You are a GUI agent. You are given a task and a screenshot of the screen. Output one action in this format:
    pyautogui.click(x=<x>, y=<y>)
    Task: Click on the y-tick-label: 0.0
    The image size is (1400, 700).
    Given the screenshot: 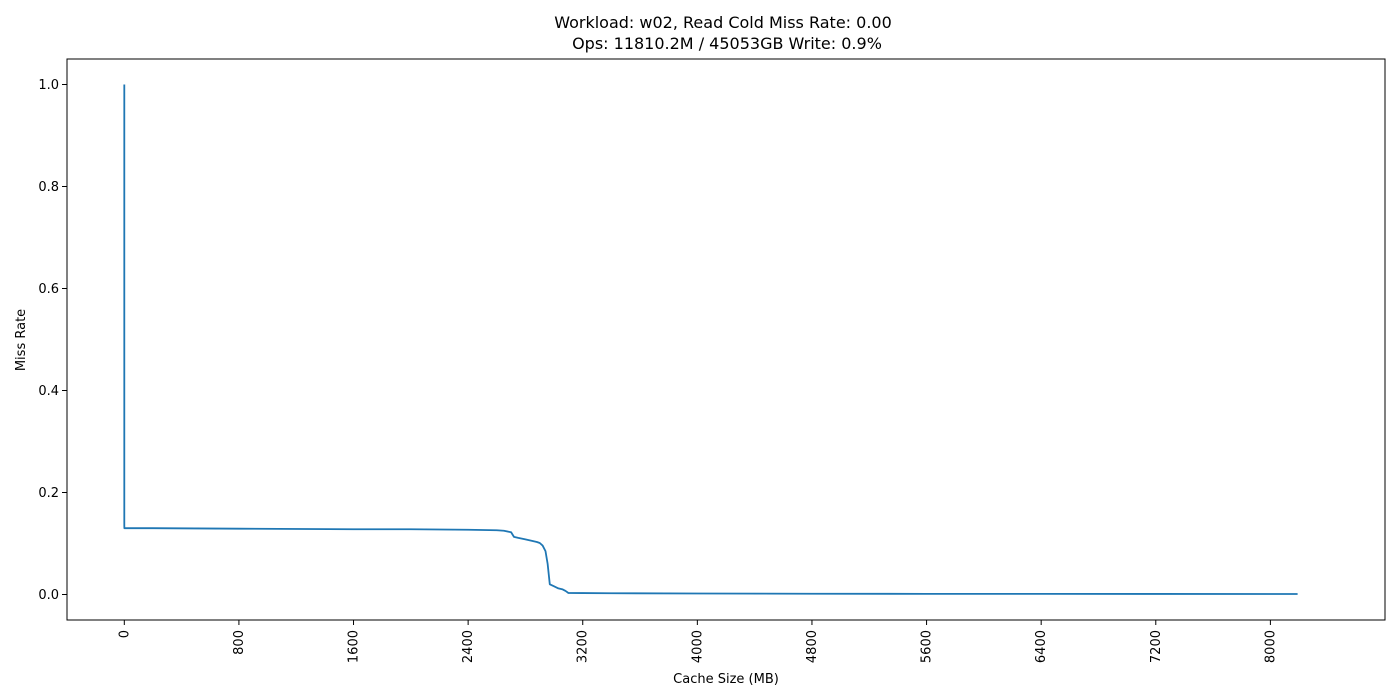 What is the action you would take?
    pyautogui.click(x=48, y=595)
    